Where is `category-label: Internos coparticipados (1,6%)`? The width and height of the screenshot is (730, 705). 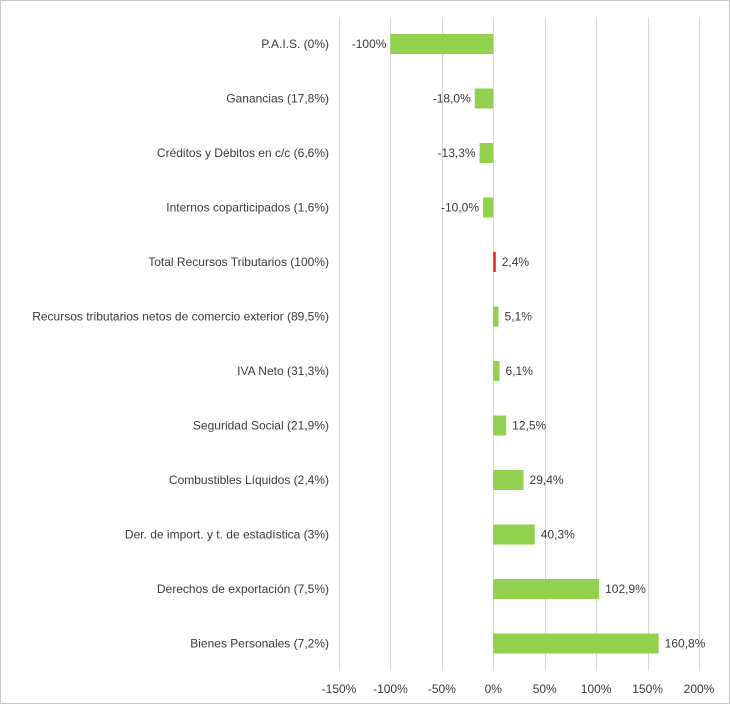 category-label: Internos coparticipados (1,6%) is located at coordinates (247, 208).